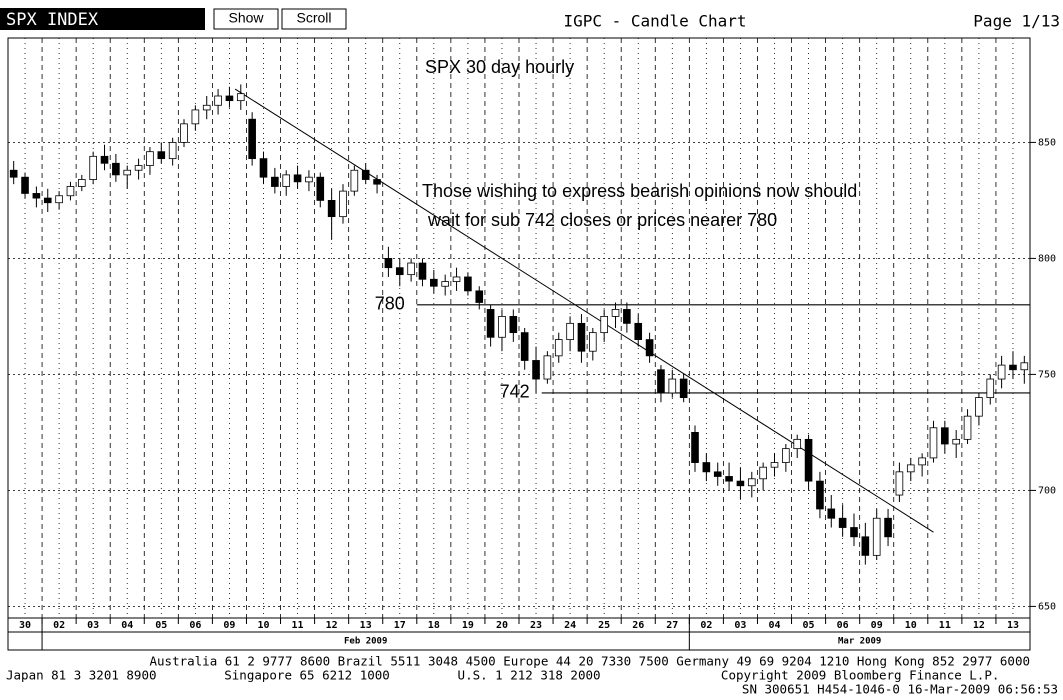 The image size is (1063, 700). What do you see at coordinates (638, 625) in the screenshot?
I see `x-tick-label: 26` at bounding box center [638, 625].